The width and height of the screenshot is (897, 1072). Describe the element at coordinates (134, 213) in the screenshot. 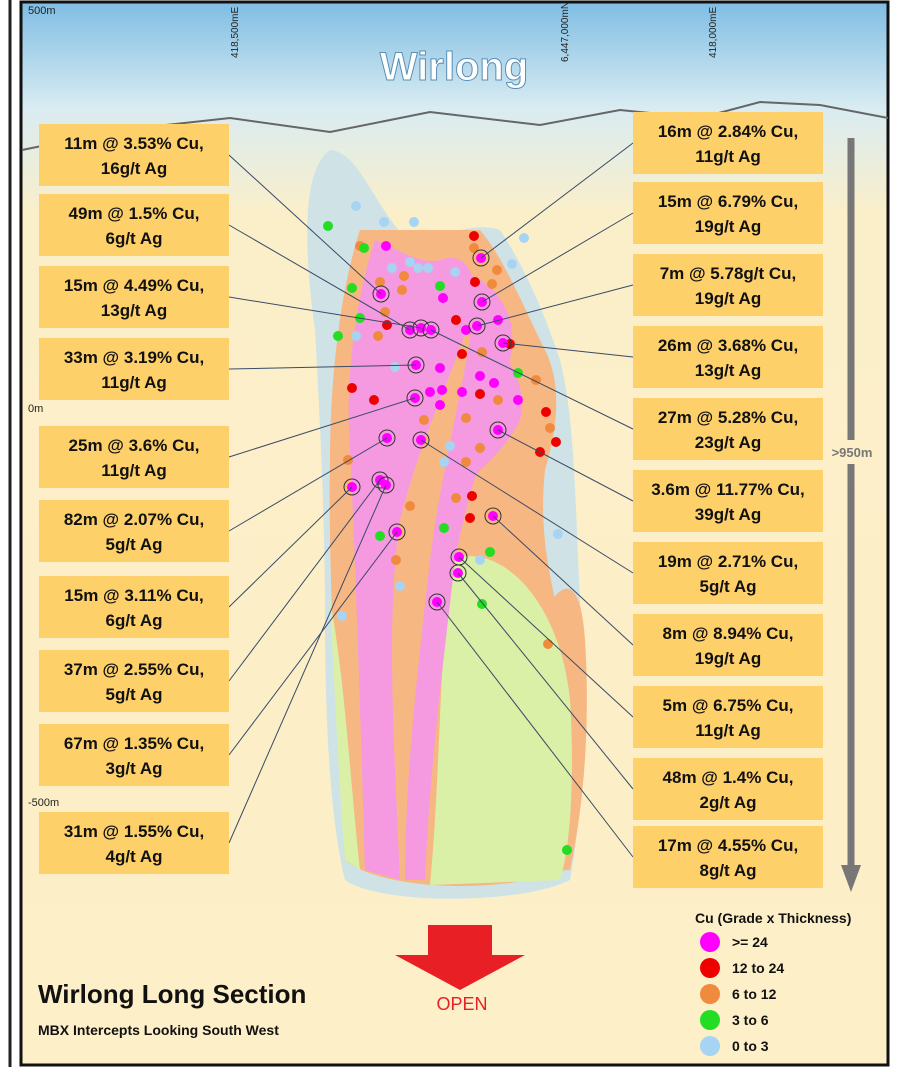

I see `callout-line: 49m @ 1.5% Cu,` at that location.